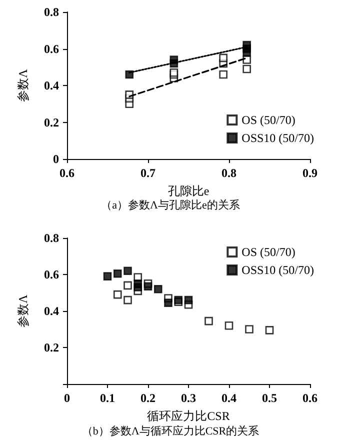 The width and height of the screenshot is (341, 442). Describe the element at coordinates (148, 398) in the screenshot. I see `x-tick-label: 0.2` at that location.